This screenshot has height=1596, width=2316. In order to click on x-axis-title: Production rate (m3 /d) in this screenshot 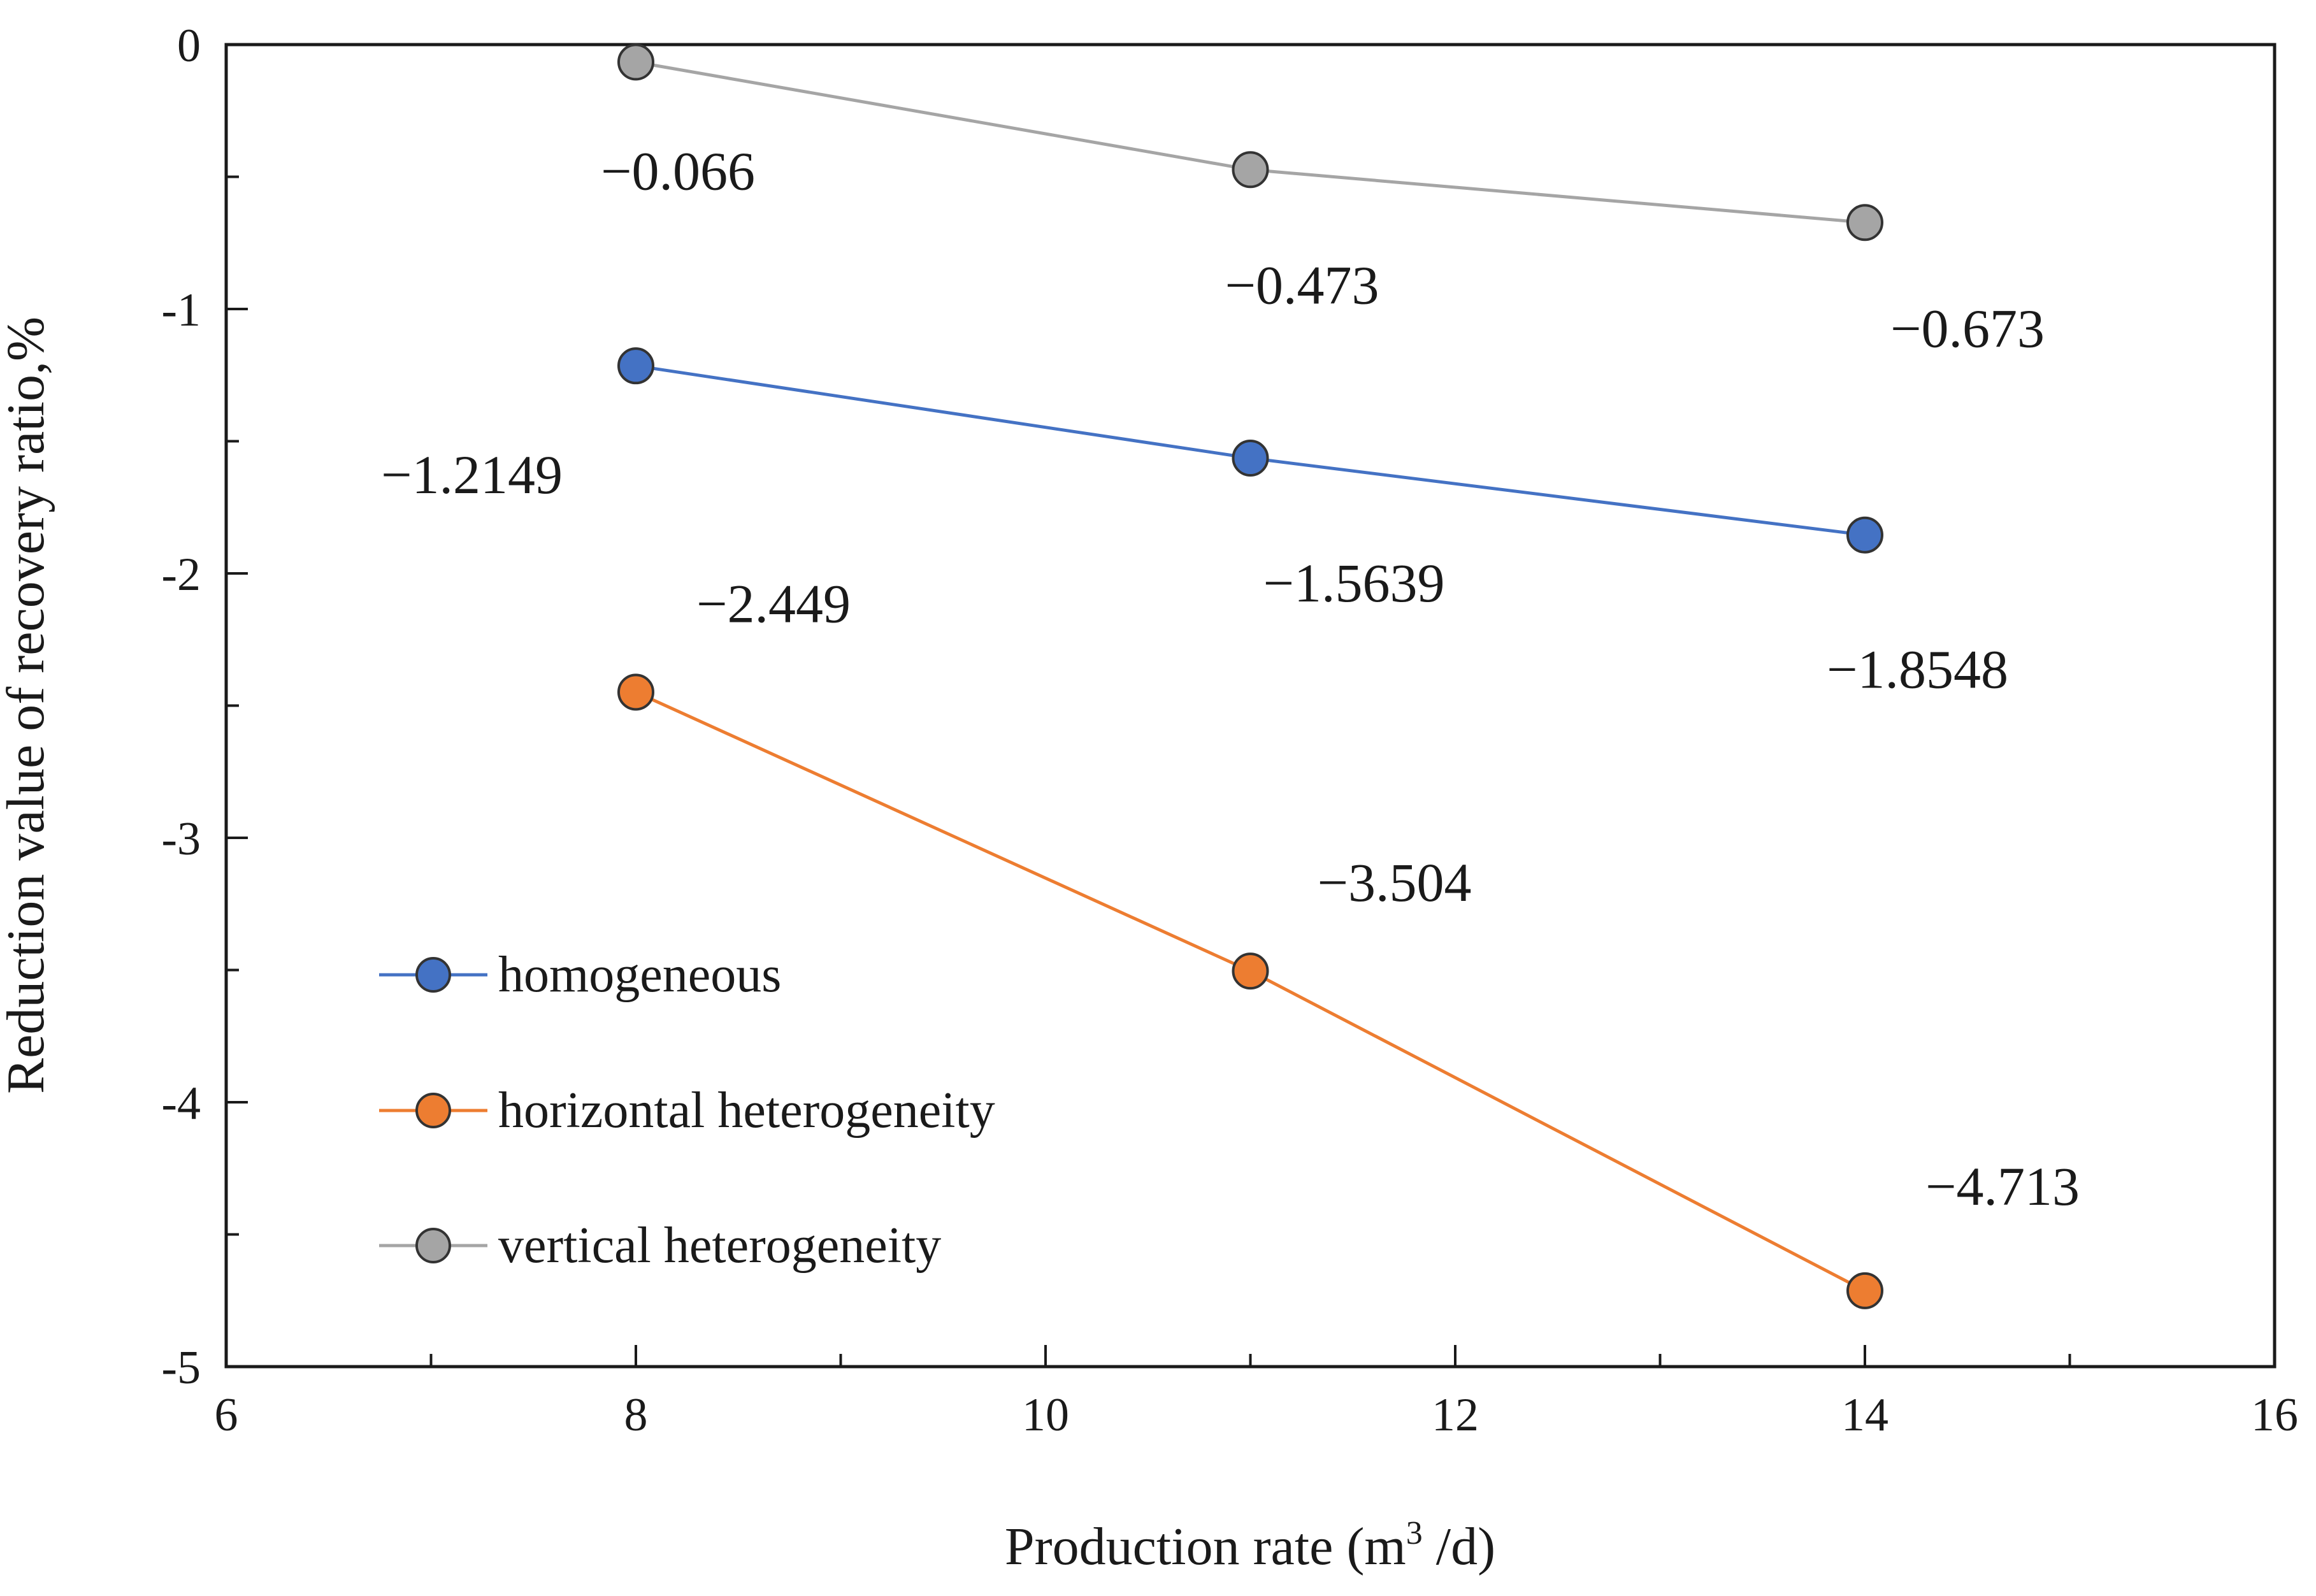, I will do `click(1250, 1545)`.